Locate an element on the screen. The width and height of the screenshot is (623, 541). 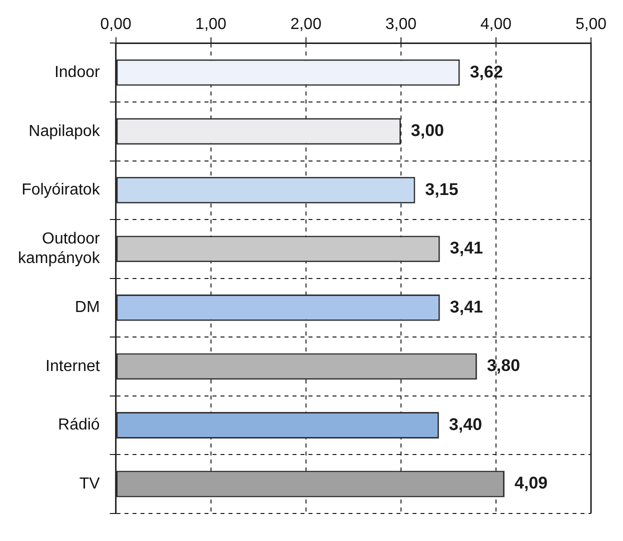
data-label: 3,00 is located at coordinates (427, 130).